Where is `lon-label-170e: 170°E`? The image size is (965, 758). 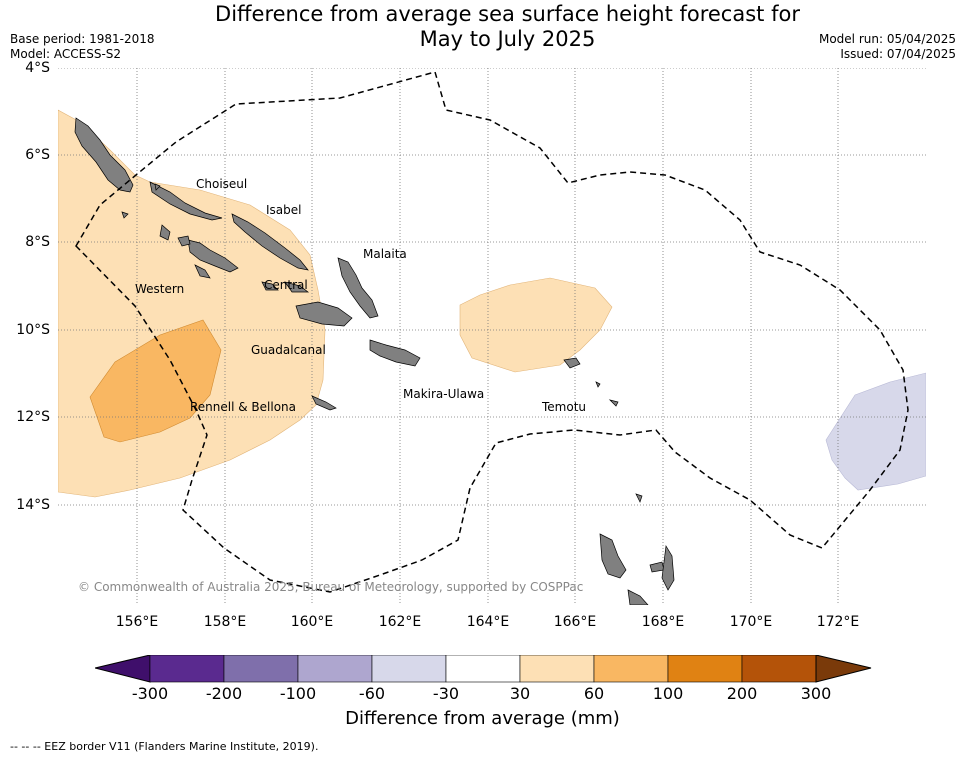
lon-label-170e: 170°E is located at coordinates (751, 622).